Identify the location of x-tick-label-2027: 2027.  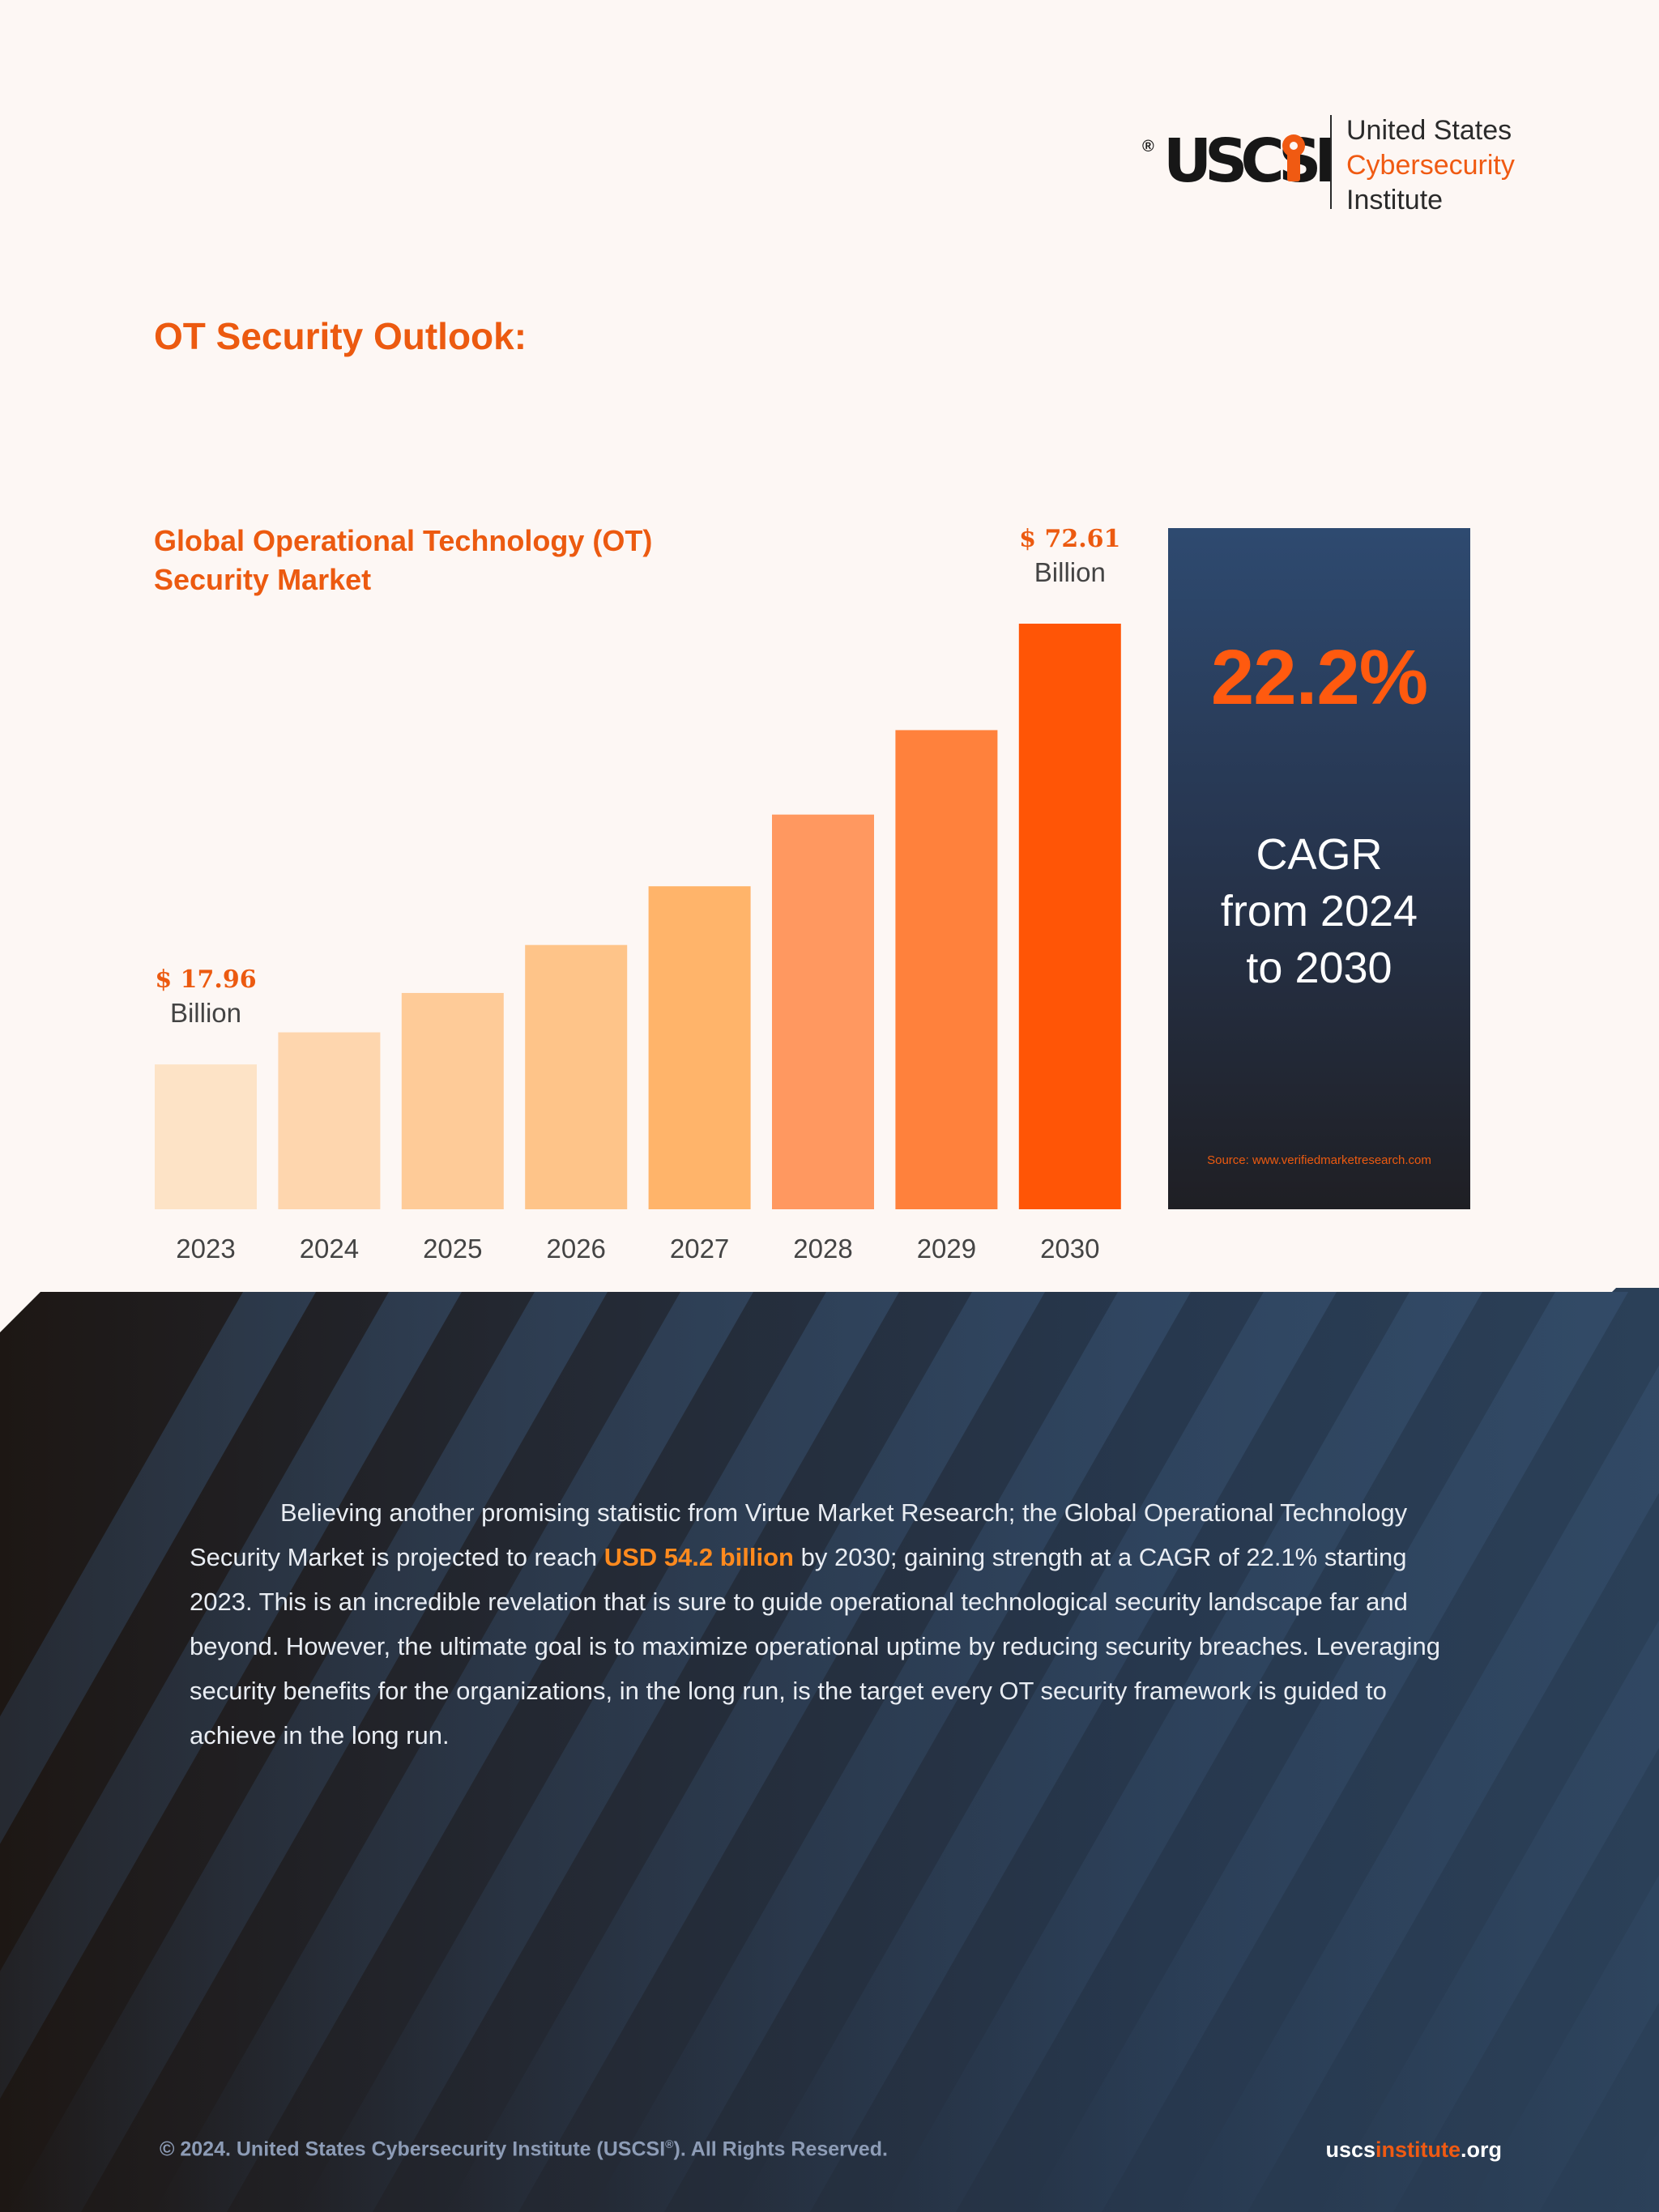
(699, 1249).